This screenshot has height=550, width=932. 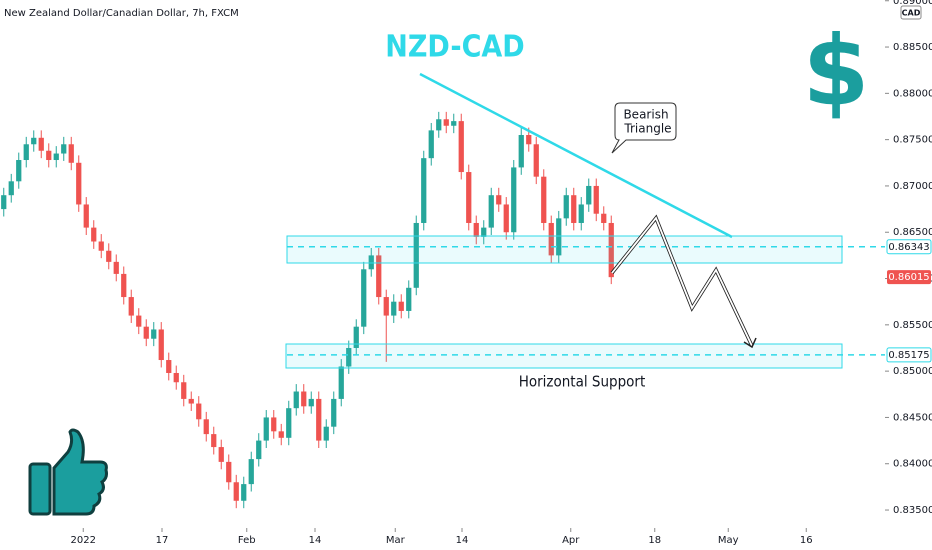 What do you see at coordinates (645, 115) in the screenshot?
I see `callout-text: Bearish` at bounding box center [645, 115].